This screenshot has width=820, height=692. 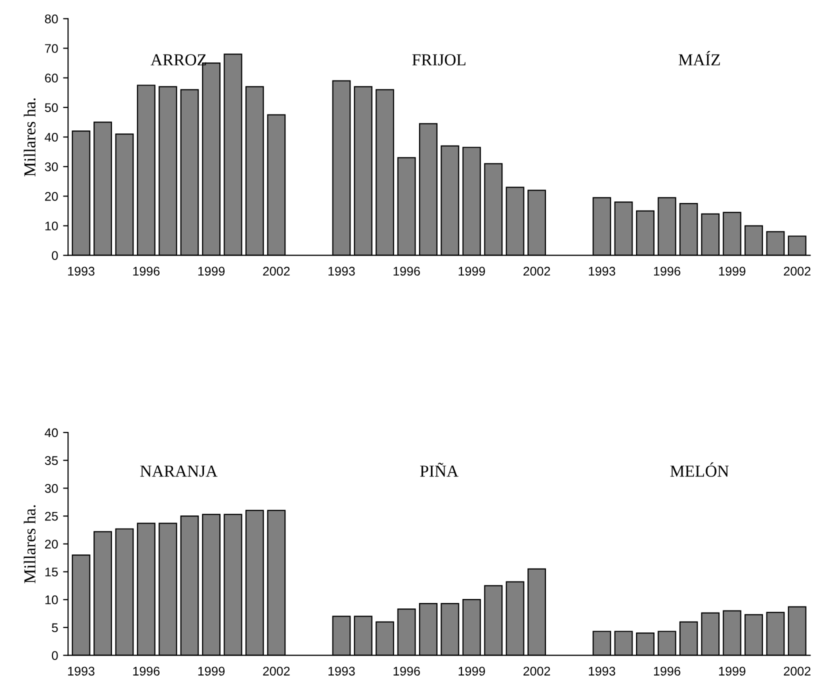 I want to click on y-tick-label: 15, so click(x=51, y=572).